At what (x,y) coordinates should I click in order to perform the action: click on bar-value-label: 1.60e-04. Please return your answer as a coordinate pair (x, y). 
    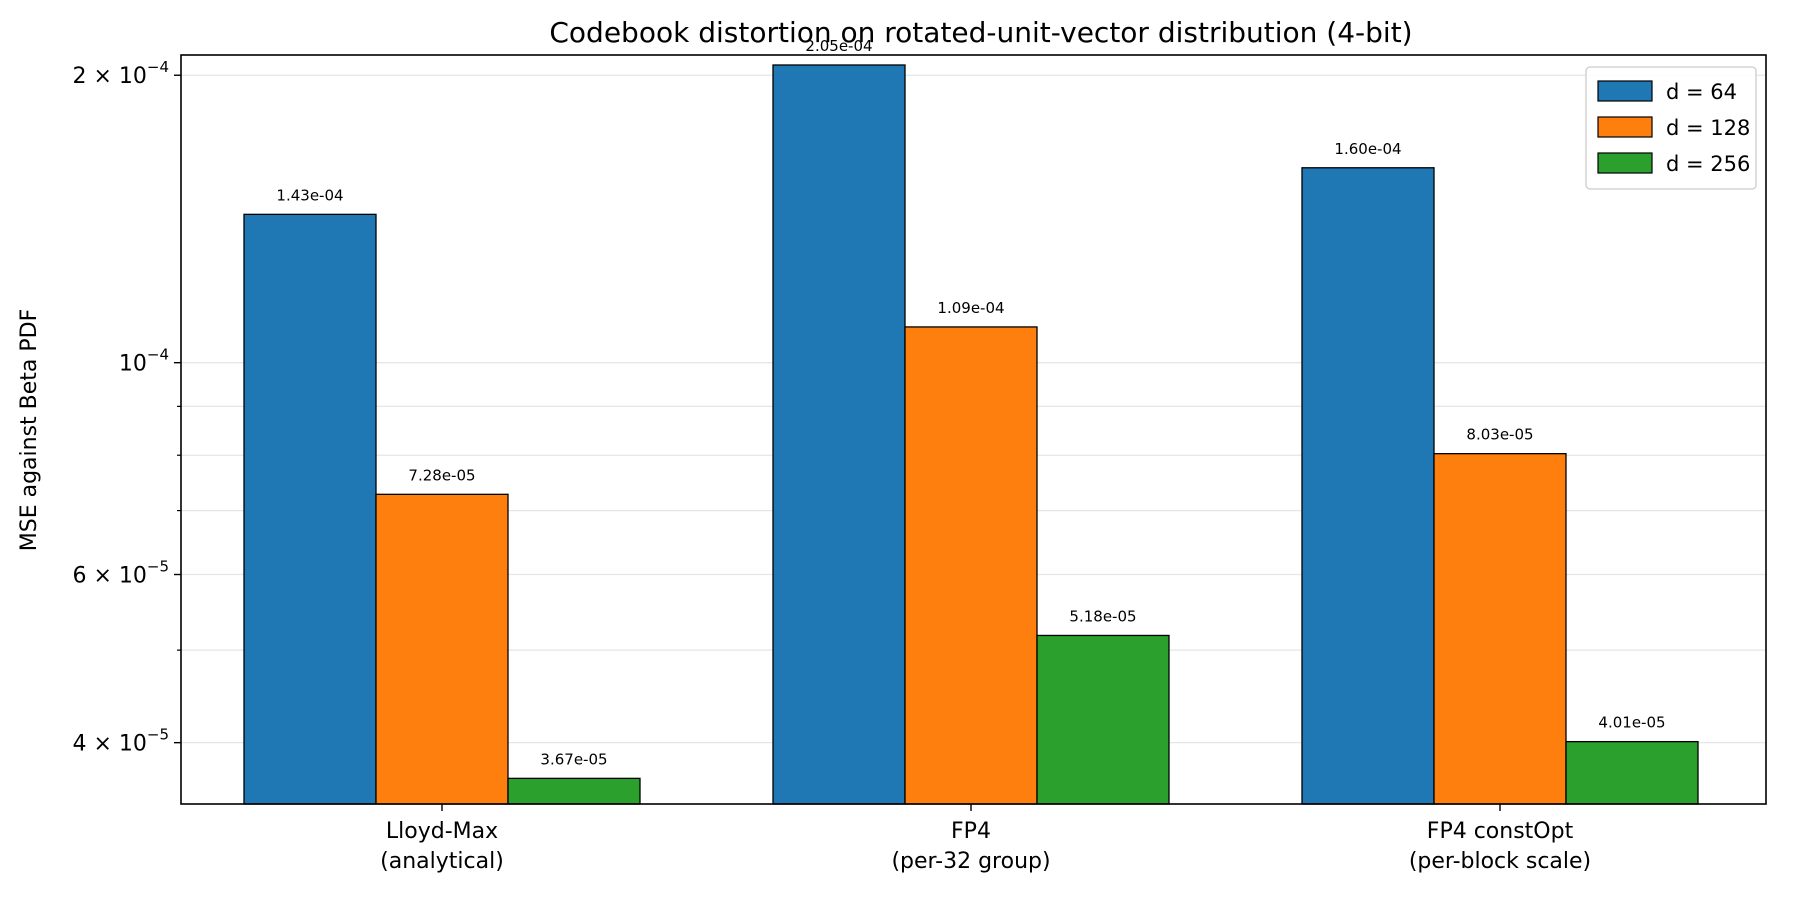
    Looking at the image, I should click on (1367, 149).